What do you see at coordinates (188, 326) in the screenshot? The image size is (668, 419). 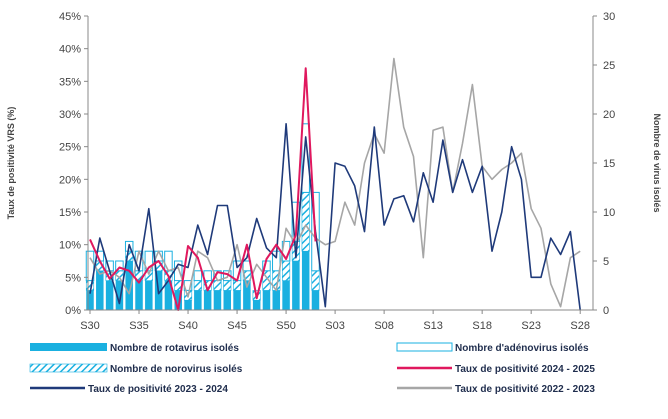 I see `x-tick-label: S40` at bounding box center [188, 326].